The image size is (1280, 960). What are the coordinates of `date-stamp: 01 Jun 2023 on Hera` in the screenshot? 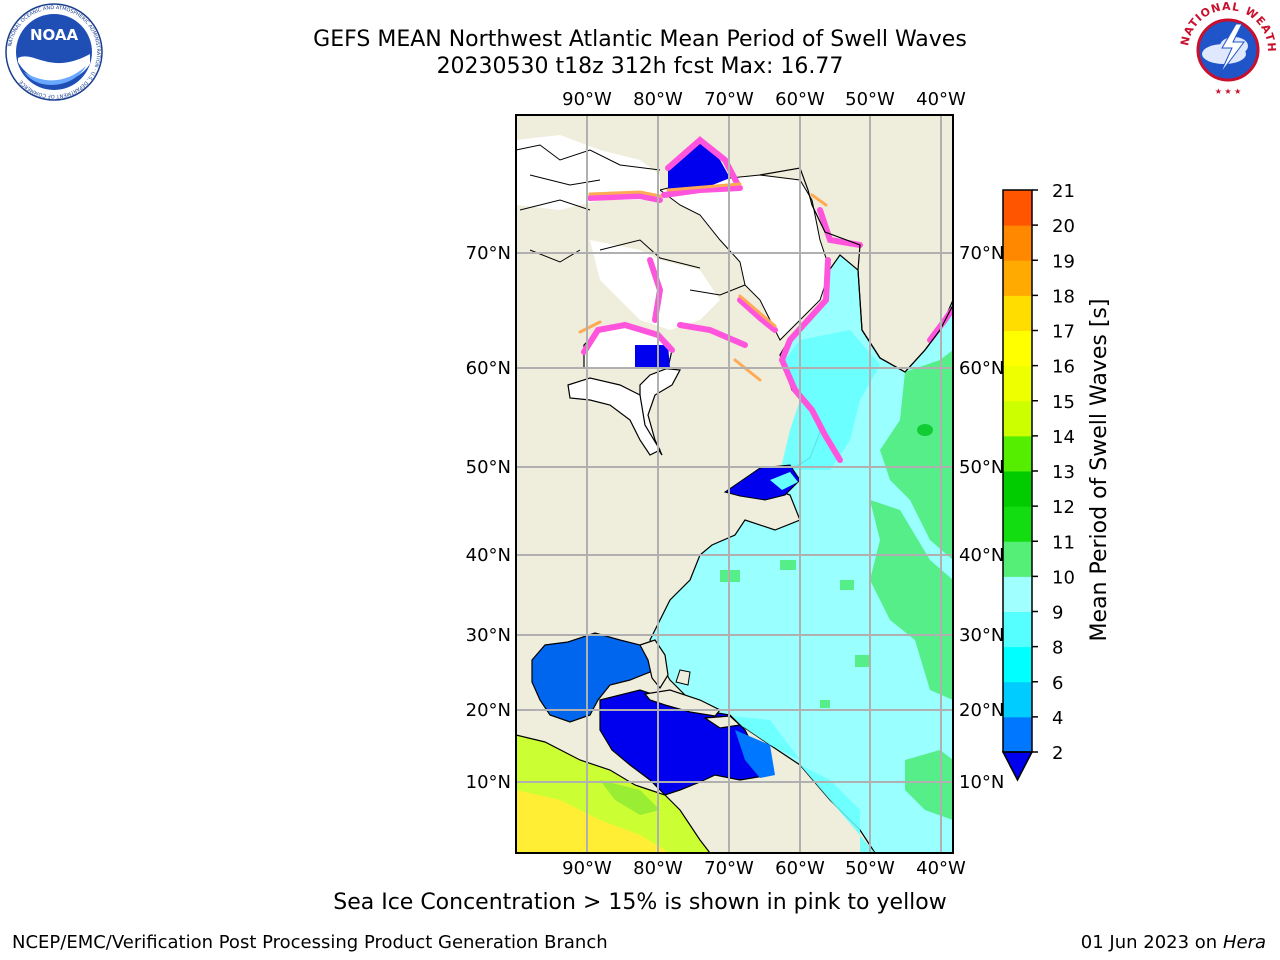 It's located at (1173, 942).